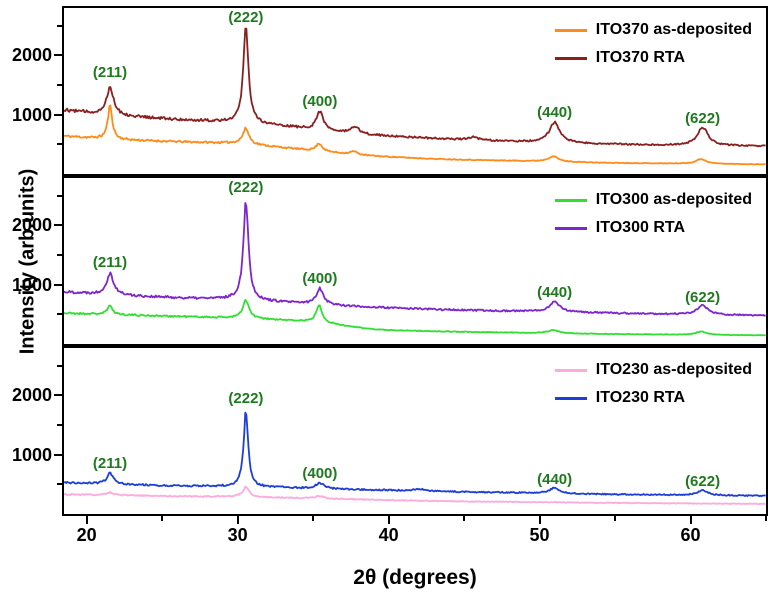 This screenshot has height=605, width=774. I want to click on x-axis-title: 2θ (degrees), so click(415, 577).